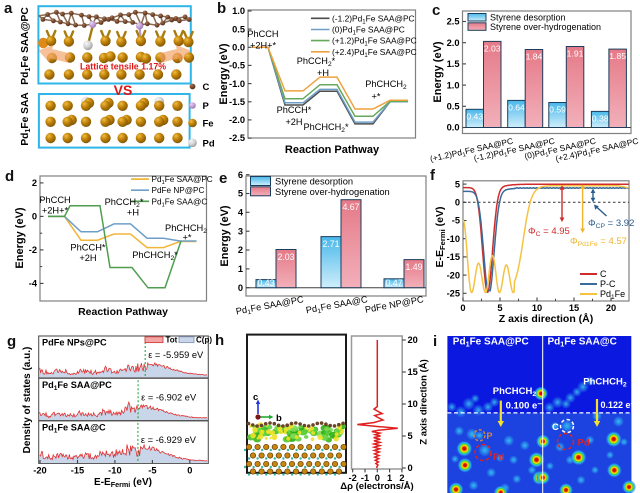  Describe the element at coordinates (608, 284) in the screenshot. I see `svg-text: P-C` at that location.